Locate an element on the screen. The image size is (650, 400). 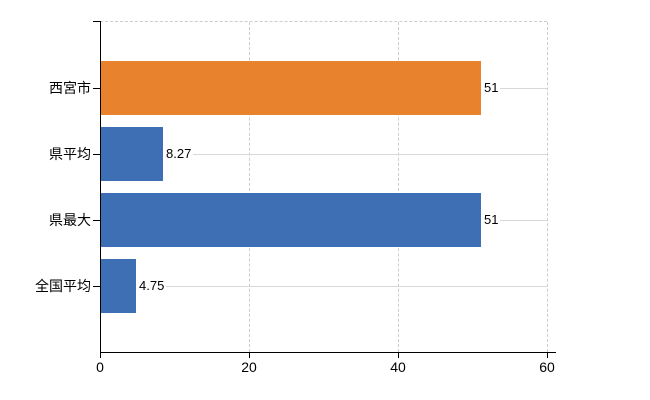
plot-top-border is located at coordinates (323, 21).